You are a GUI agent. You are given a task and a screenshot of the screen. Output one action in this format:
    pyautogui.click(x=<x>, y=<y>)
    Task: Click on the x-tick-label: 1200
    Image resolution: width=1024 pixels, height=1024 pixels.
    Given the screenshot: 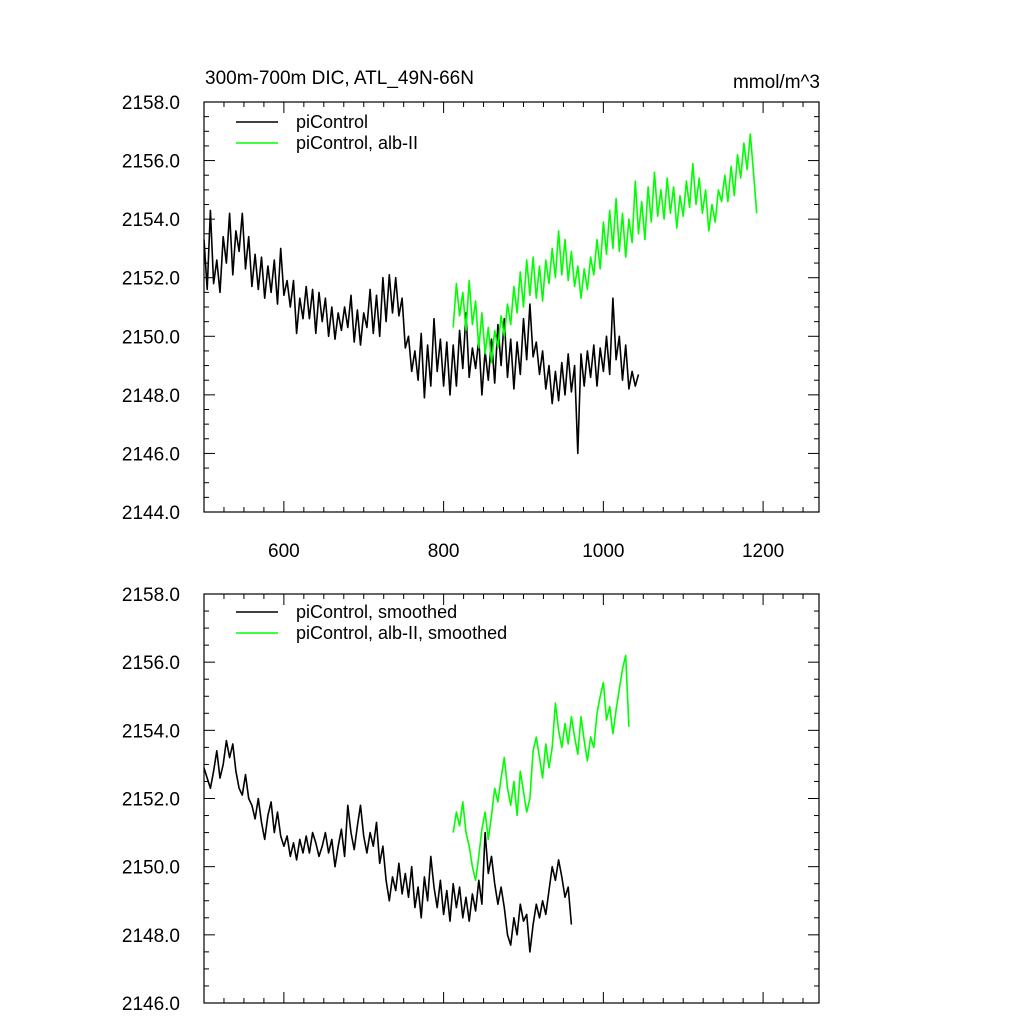 What is the action you would take?
    pyautogui.click(x=763, y=551)
    